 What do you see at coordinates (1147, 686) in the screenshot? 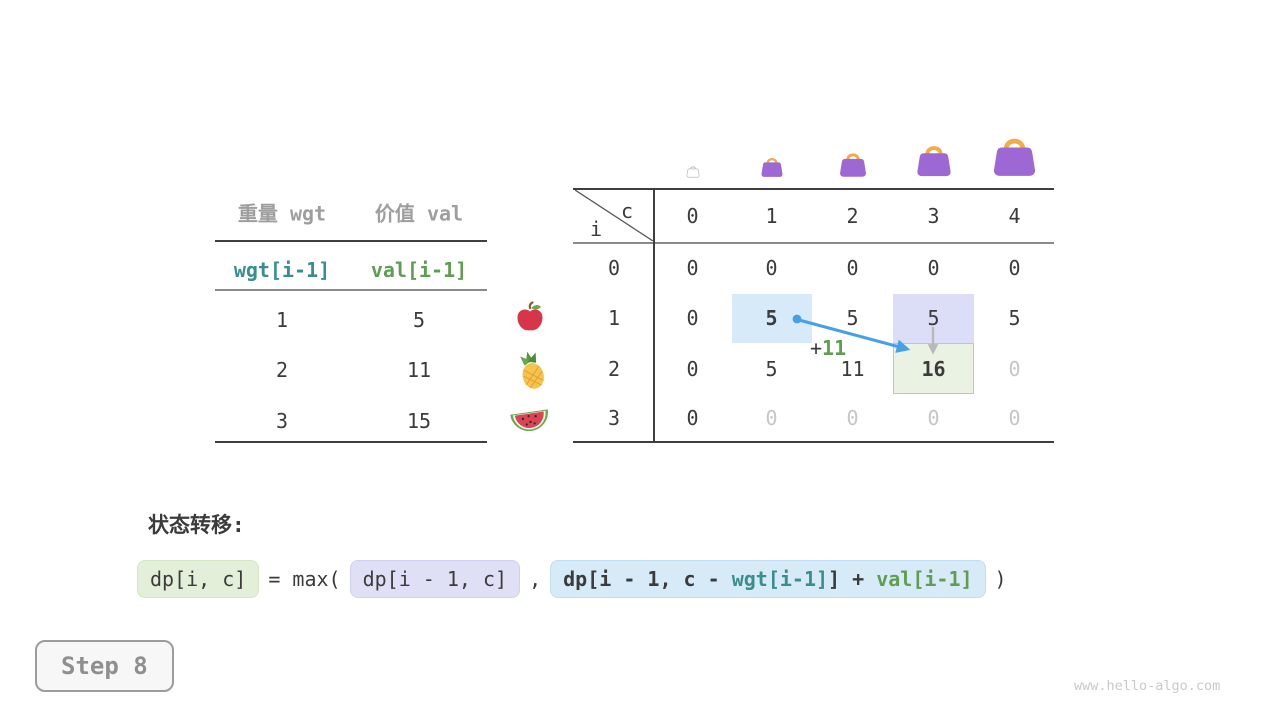
I see `watermark-text: www.hello-algo.com` at bounding box center [1147, 686].